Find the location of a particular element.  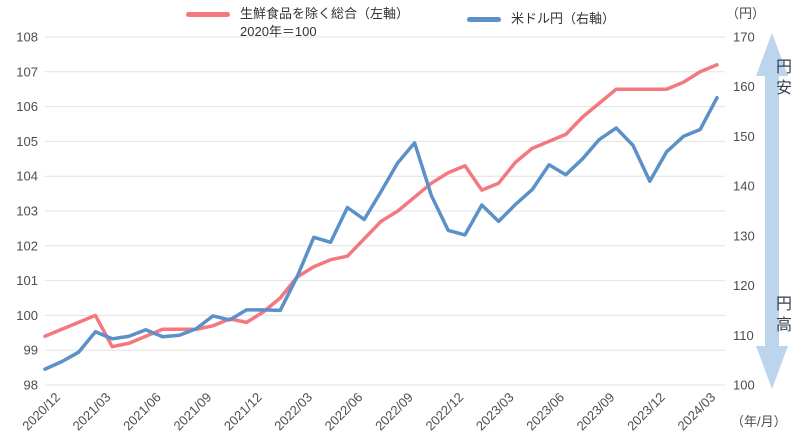

legend-label-cpi-line2: 2020年＝100 is located at coordinates (278, 32).